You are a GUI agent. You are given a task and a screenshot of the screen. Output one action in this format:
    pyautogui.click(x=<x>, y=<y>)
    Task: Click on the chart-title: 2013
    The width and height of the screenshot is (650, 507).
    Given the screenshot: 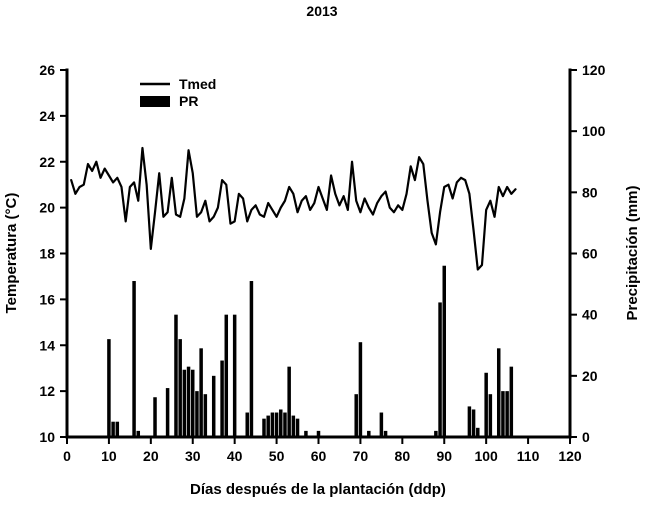 What is the action you would take?
    pyautogui.click(x=321, y=11)
    